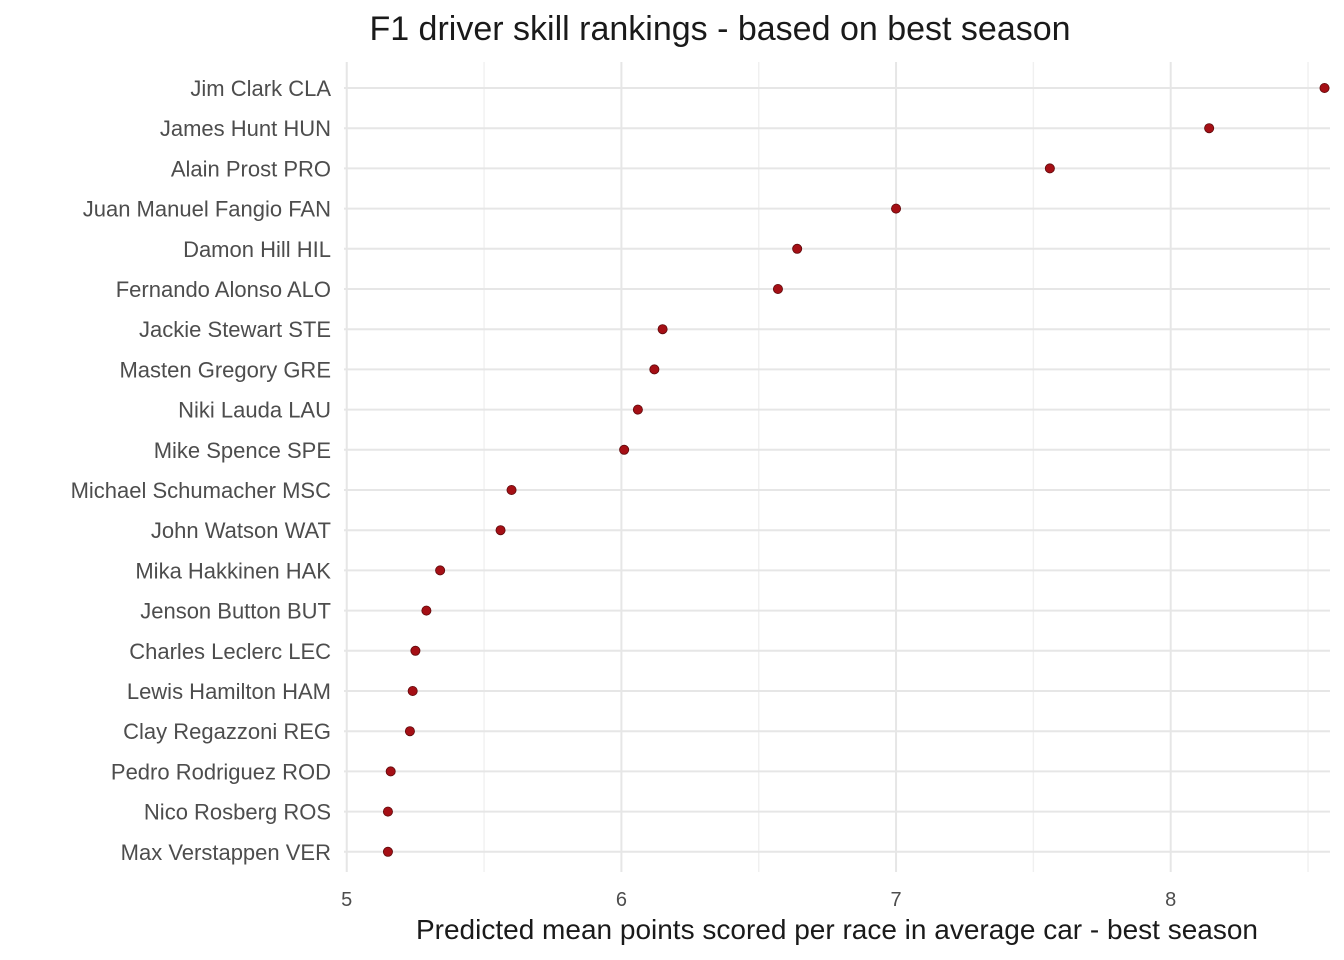 This screenshot has width=1344, height=960. Describe the element at coordinates (346, 900) in the screenshot. I see `x-tick-label: 5` at that location.